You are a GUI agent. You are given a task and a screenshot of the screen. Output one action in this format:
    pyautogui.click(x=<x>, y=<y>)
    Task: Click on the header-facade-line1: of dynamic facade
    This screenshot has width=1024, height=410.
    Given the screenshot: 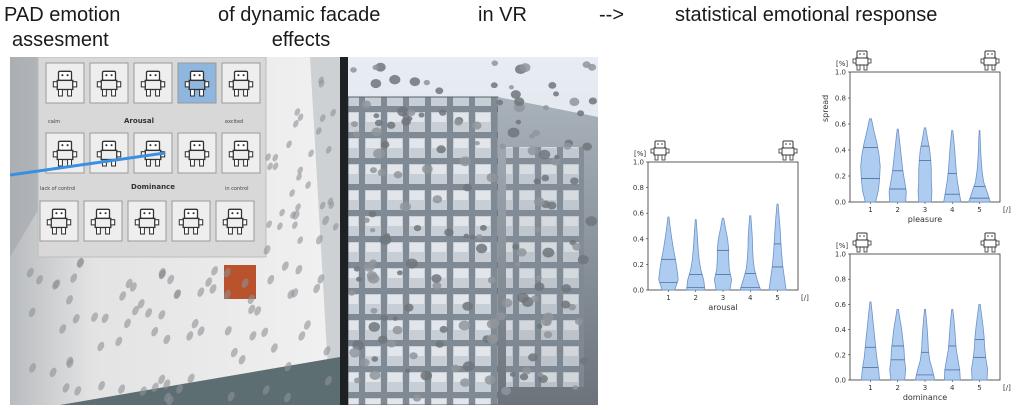 What is the action you would take?
    pyautogui.click(x=299, y=15)
    